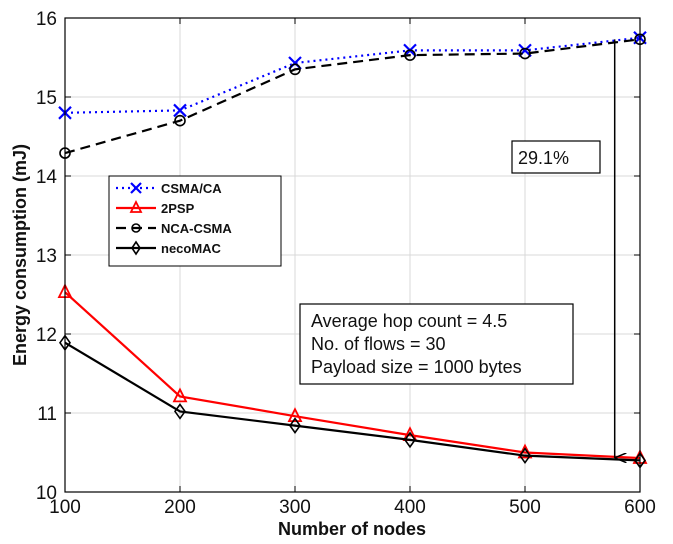 This screenshot has width=673, height=544. Describe the element at coordinates (47, 177) in the screenshot. I see `y-tick-label: 14` at that location.